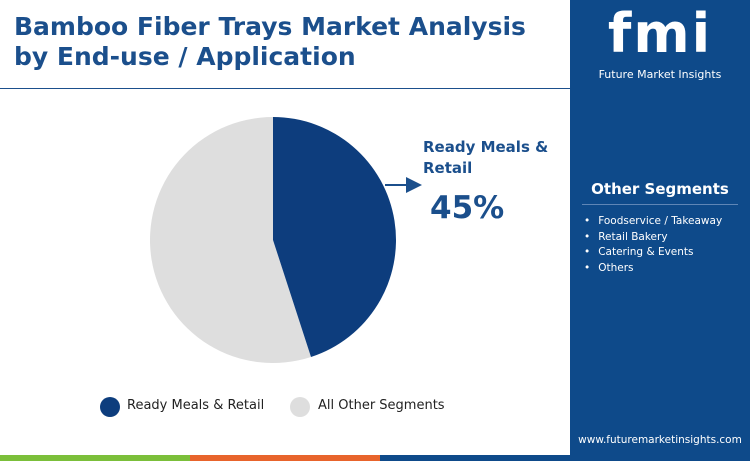 The width and height of the screenshot is (750, 461). Describe the element at coordinates (660, 33) in the screenshot. I see `brand-logo: fmi` at that location.